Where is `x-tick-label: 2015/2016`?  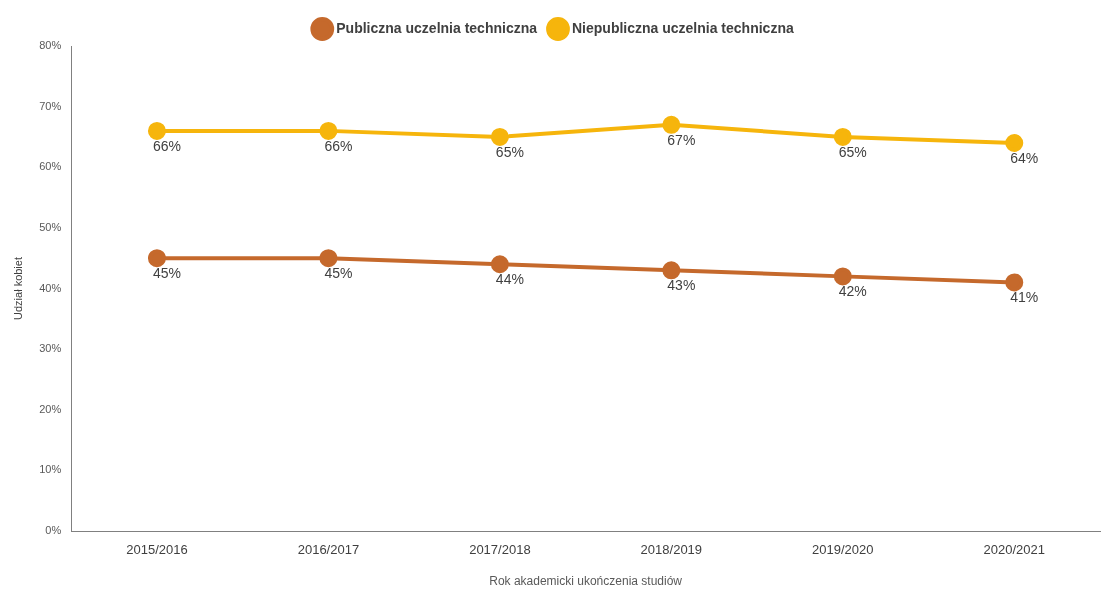
x-tick-label: 2015/2016 is located at coordinates (157, 550).